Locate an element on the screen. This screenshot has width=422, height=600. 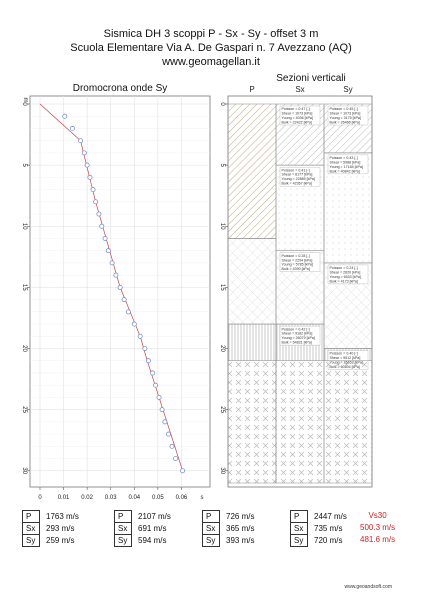
x-tick-label: 0.06 is located at coordinates (182, 498).